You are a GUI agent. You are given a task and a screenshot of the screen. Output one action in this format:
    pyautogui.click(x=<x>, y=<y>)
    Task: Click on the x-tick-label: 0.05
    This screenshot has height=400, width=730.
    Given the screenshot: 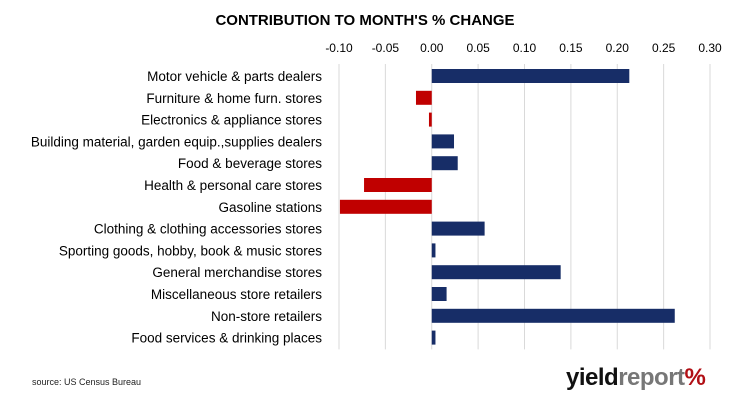 What is the action you would take?
    pyautogui.click(x=478, y=48)
    